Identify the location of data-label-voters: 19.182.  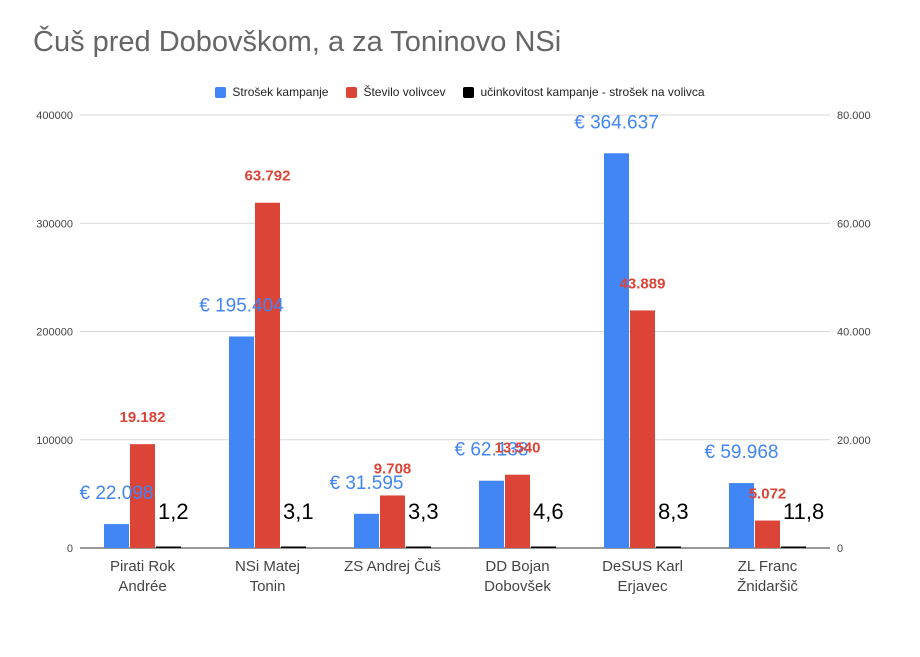
(143, 417).